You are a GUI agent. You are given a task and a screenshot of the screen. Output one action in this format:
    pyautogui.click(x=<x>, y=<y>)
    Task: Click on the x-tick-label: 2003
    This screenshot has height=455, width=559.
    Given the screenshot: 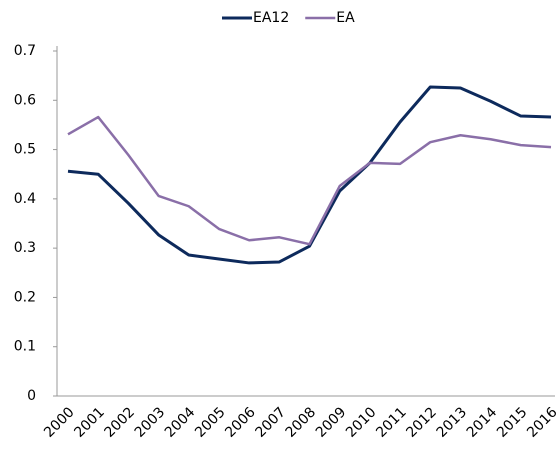 What is the action you would take?
    pyautogui.click(x=150, y=422)
    